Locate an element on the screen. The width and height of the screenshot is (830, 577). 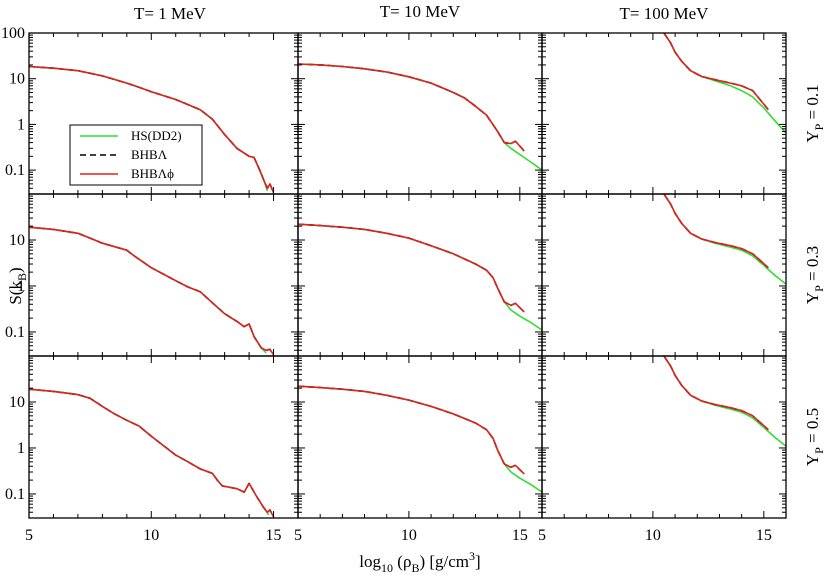
row-label-yp: YP = 0.3 is located at coordinates (814, 275).